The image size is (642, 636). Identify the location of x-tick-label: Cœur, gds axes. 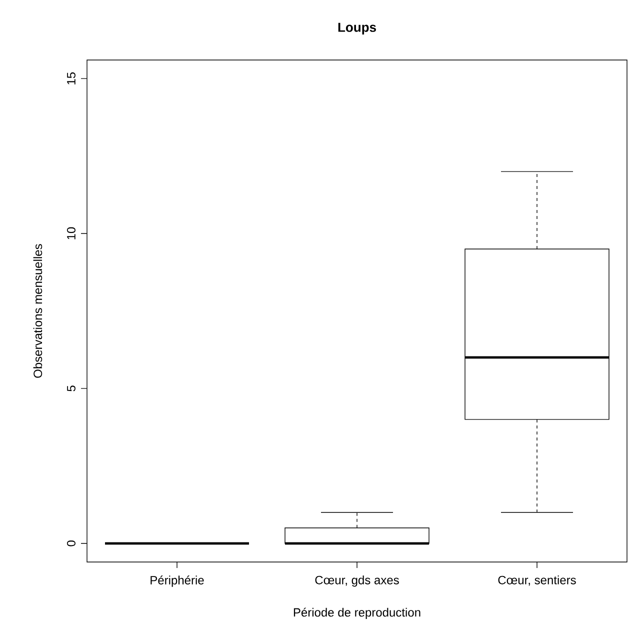
(357, 581).